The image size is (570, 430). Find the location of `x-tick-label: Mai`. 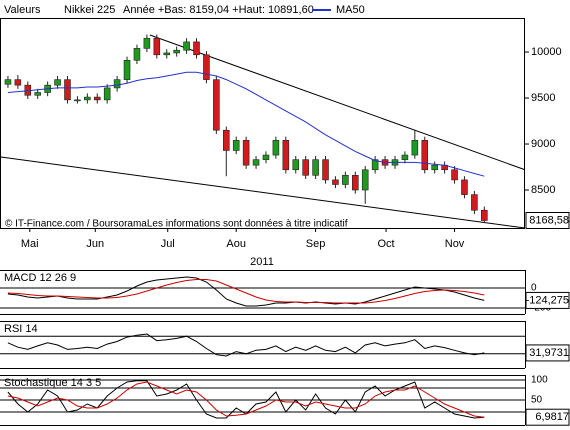

x-tick-label: Mai is located at coordinates (30, 244).